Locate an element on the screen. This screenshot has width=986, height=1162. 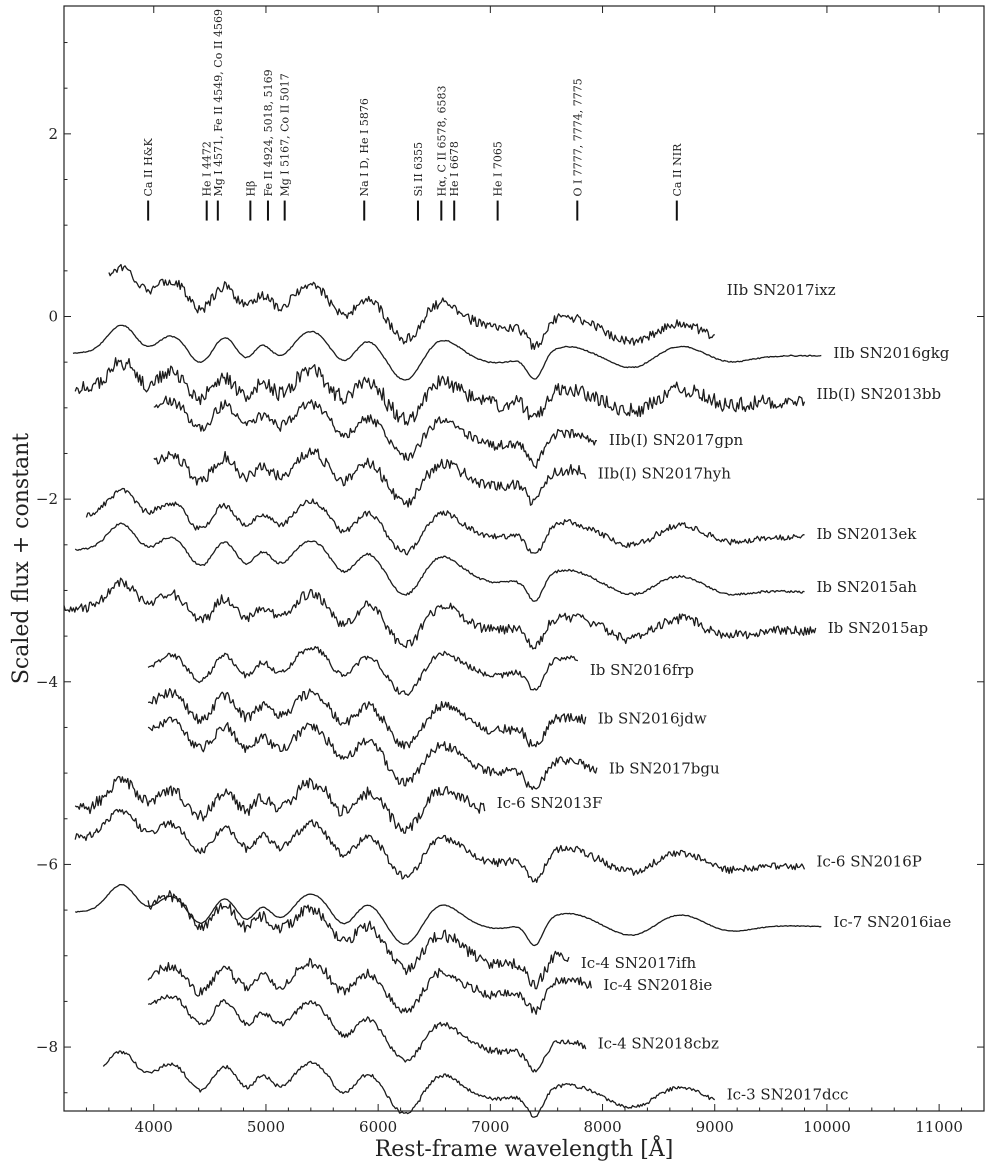
x-tick-label: 9000 is located at coordinates (715, 1127).